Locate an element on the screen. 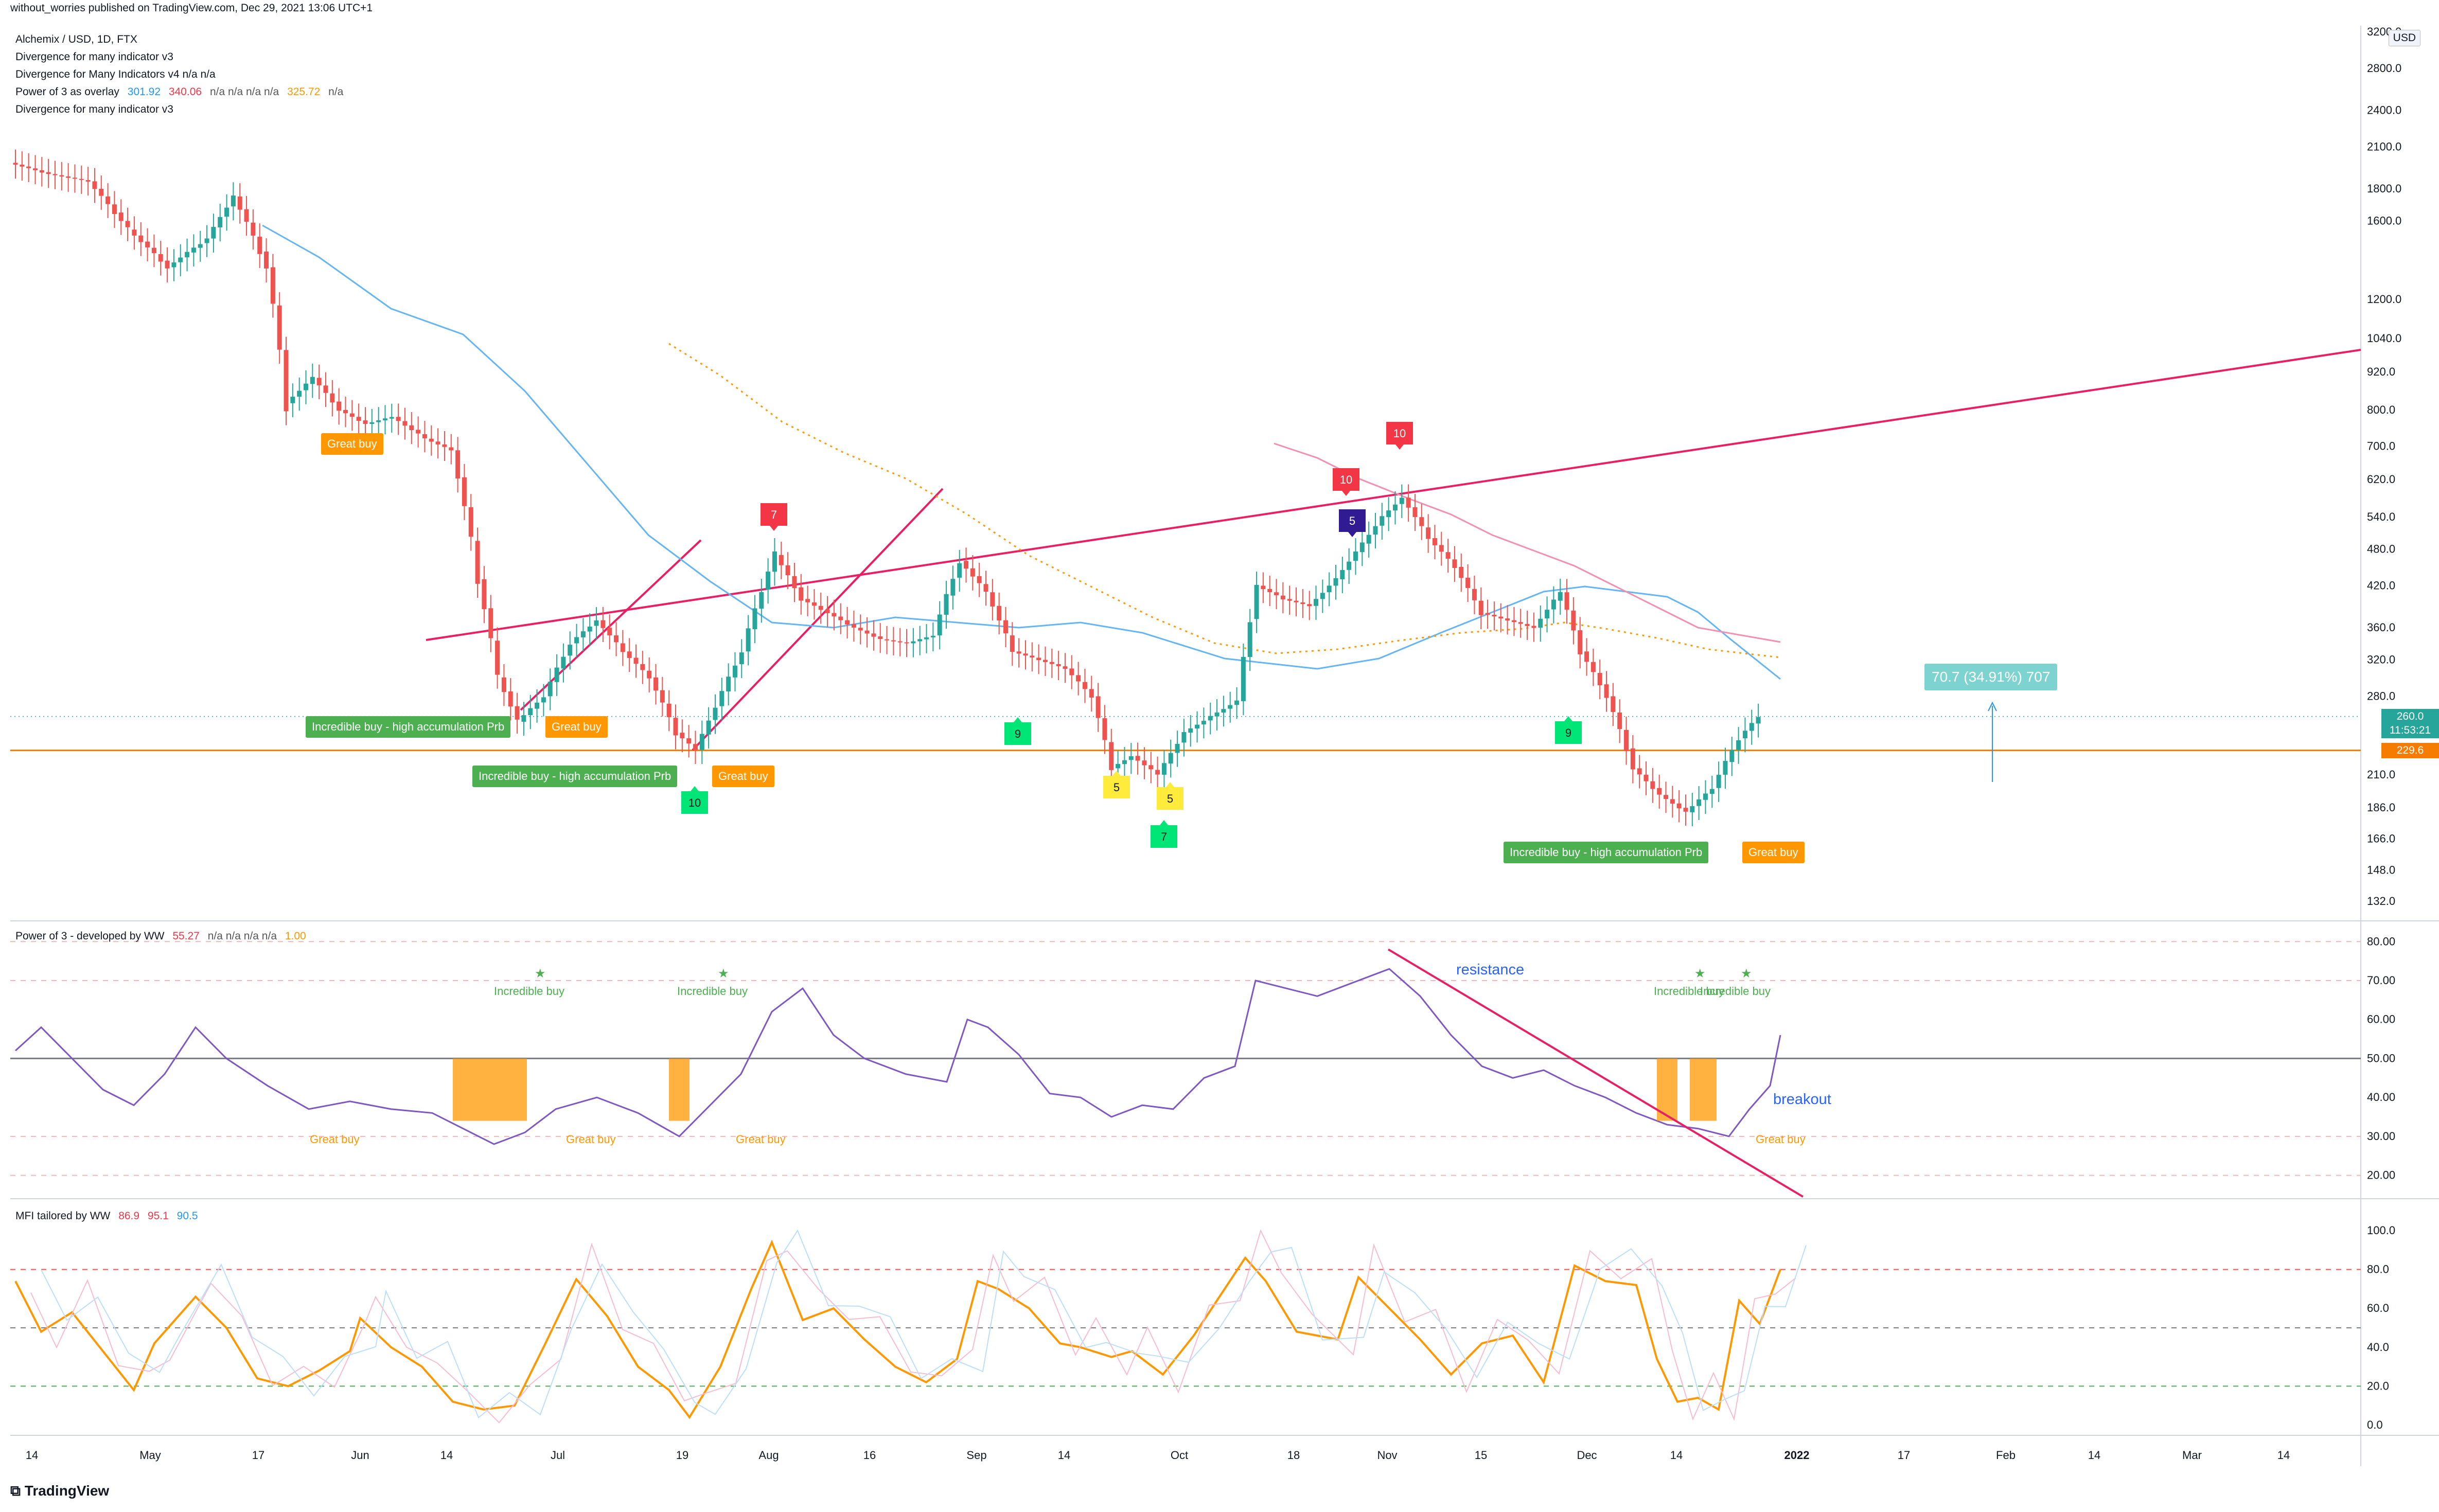  mfi-pane-title: MFI tailored by WW 86.9 95.1 90.5 is located at coordinates (109, 1216).